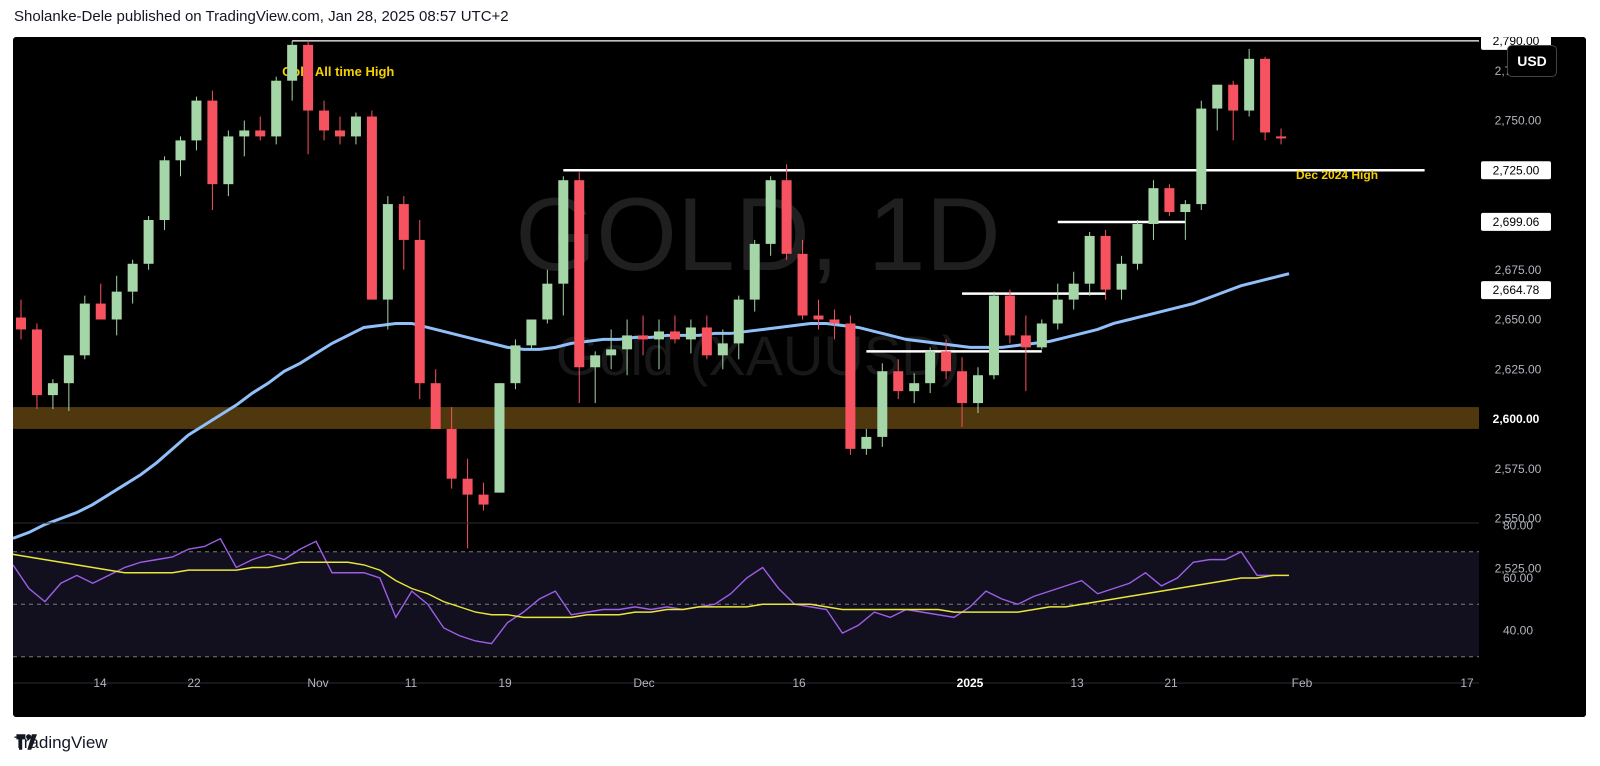  What do you see at coordinates (970, 683) in the screenshot?
I see `date-tick-label: 2025` at bounding box center [970, 683].